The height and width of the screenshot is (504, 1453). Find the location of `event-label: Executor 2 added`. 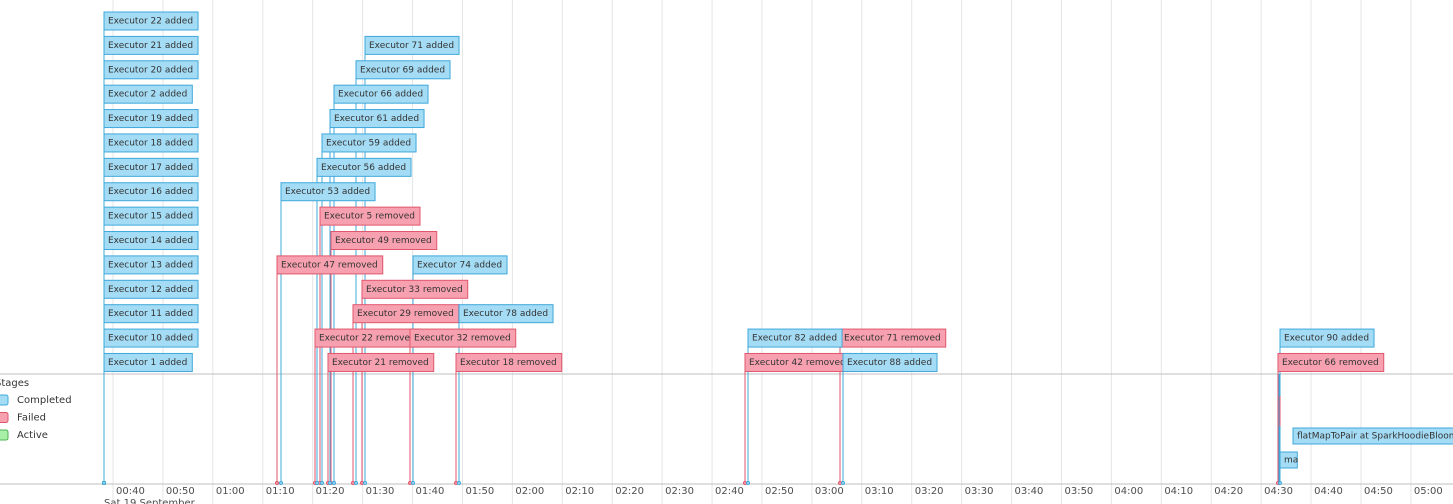

event-label: Executor 2 added is located at coordinates (147, 95).